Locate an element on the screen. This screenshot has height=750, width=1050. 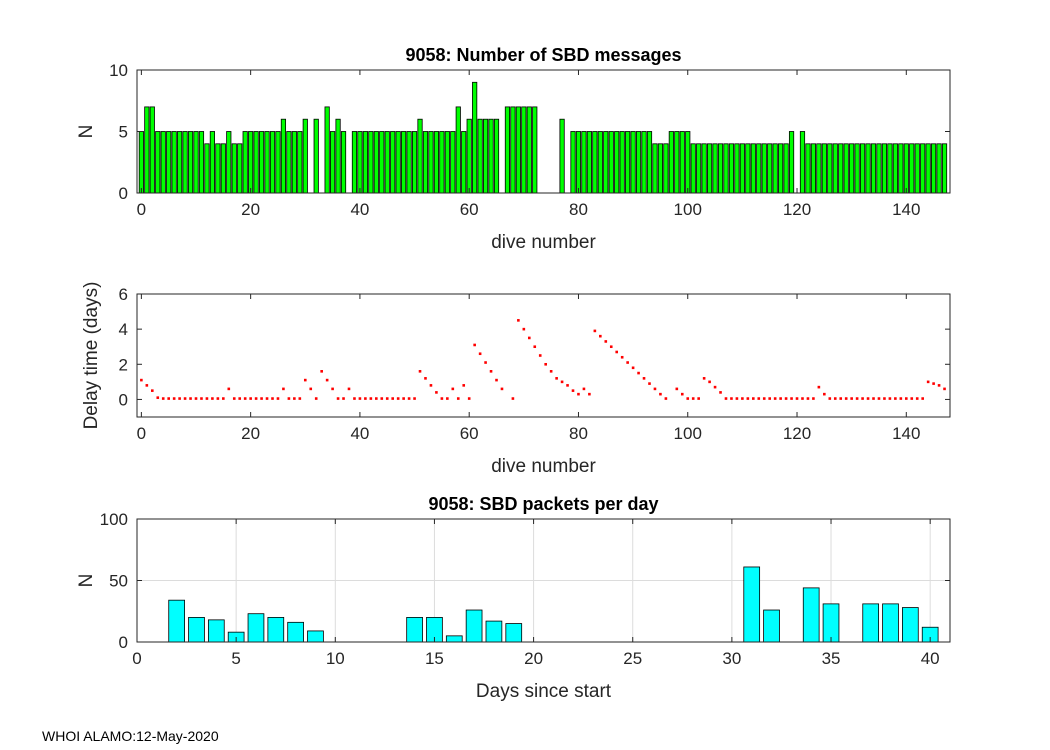
chart2-x-tick-label: 100 is located at coordinates (688, 433).